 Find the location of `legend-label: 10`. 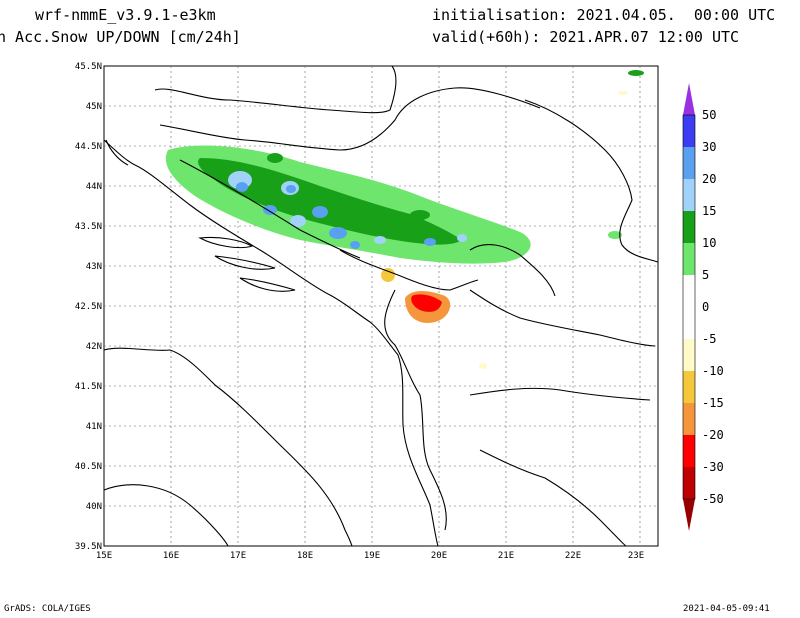

legend-label: 10 is located at coordinates (709, 243).